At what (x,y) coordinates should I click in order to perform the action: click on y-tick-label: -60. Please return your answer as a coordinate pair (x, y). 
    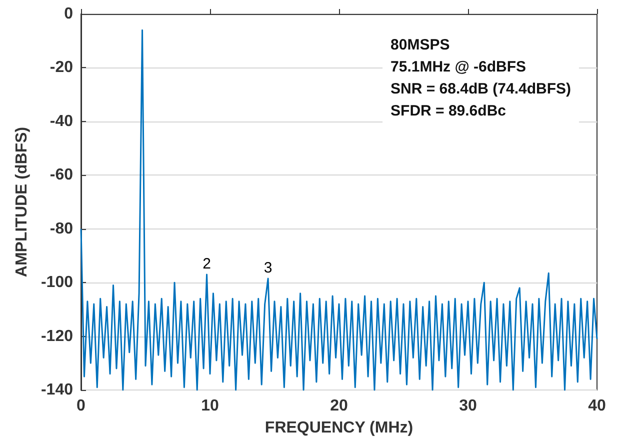
    Looking at the image, I should click on (62, 175).